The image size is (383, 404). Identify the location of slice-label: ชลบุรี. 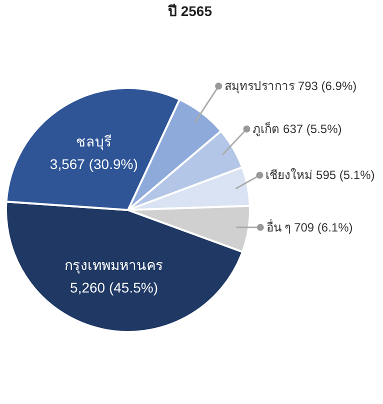
(94, 142).